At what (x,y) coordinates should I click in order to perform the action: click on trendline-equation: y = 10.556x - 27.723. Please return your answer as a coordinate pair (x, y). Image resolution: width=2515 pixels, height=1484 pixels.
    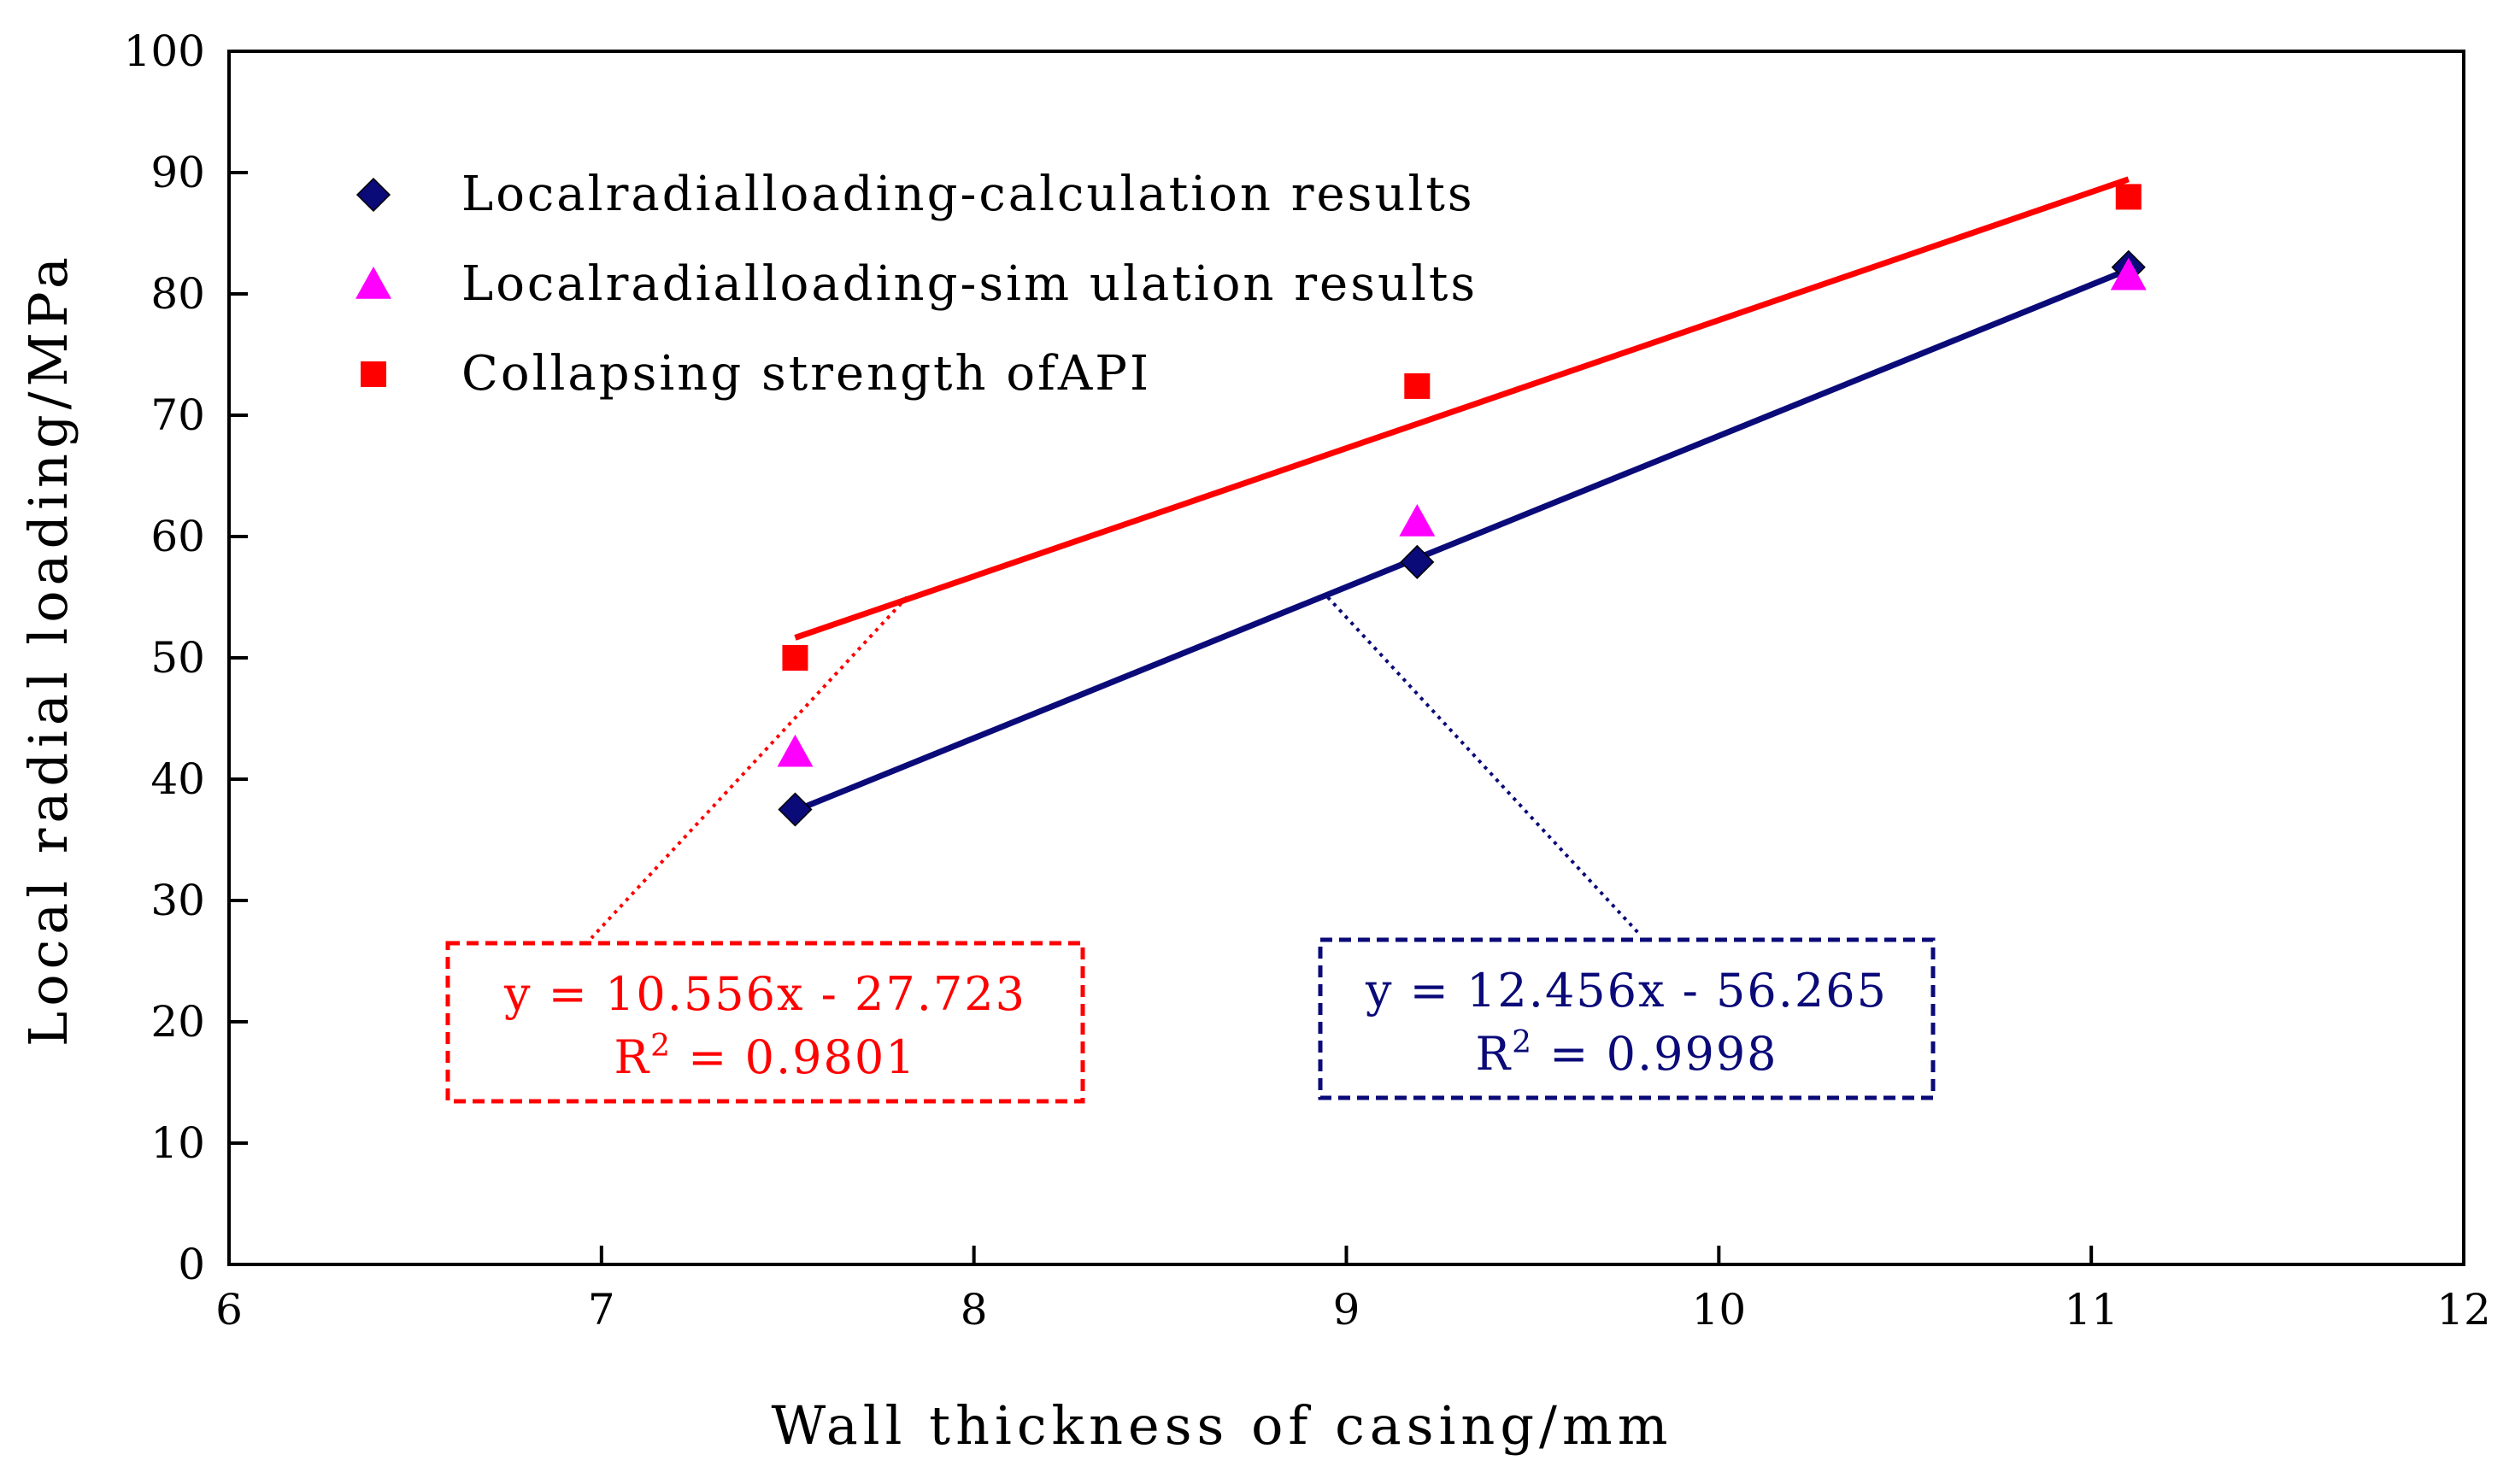
    Looking at the image, I should click on (764, 994).